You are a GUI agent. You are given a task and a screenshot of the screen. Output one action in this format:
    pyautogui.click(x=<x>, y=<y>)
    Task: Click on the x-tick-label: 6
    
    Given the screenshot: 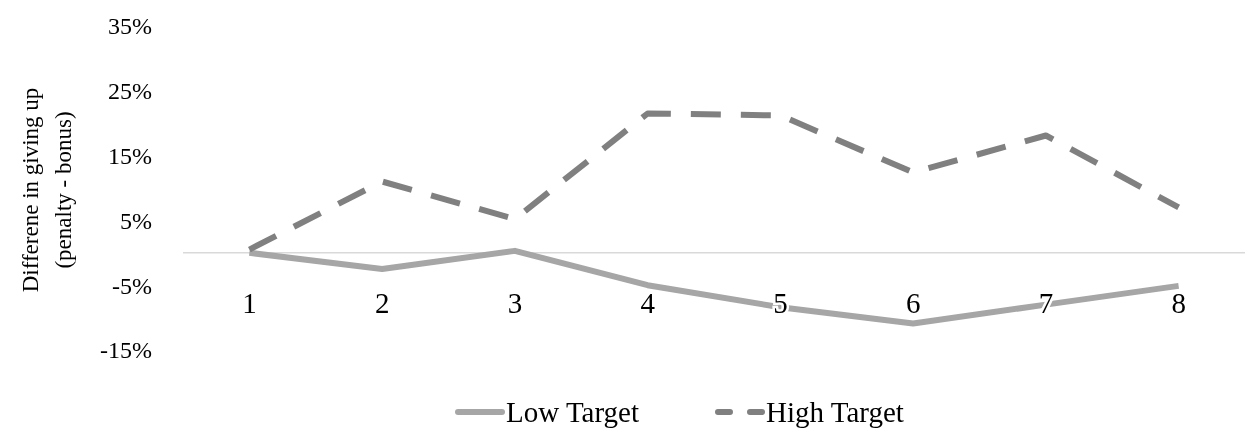 What is the action you would take?
    pyautogui.click(x=913, y=302)
    